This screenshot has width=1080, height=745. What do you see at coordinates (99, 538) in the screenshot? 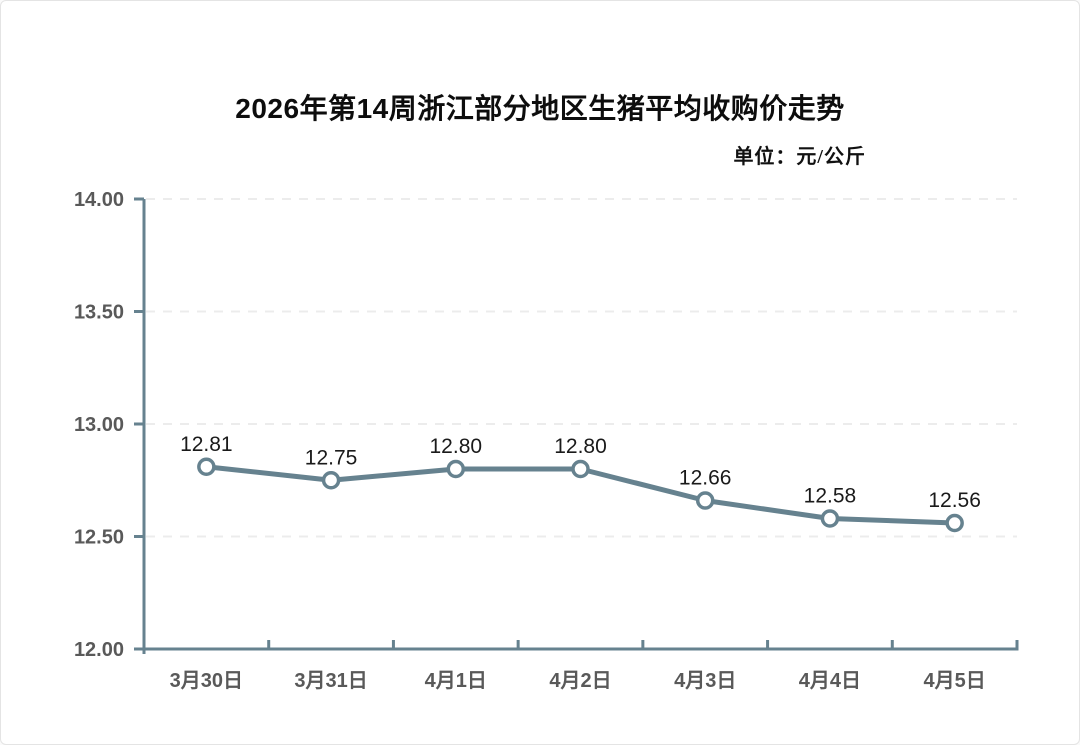
I see `y-tick-label: 12.50` at bounding box center [99, 538].